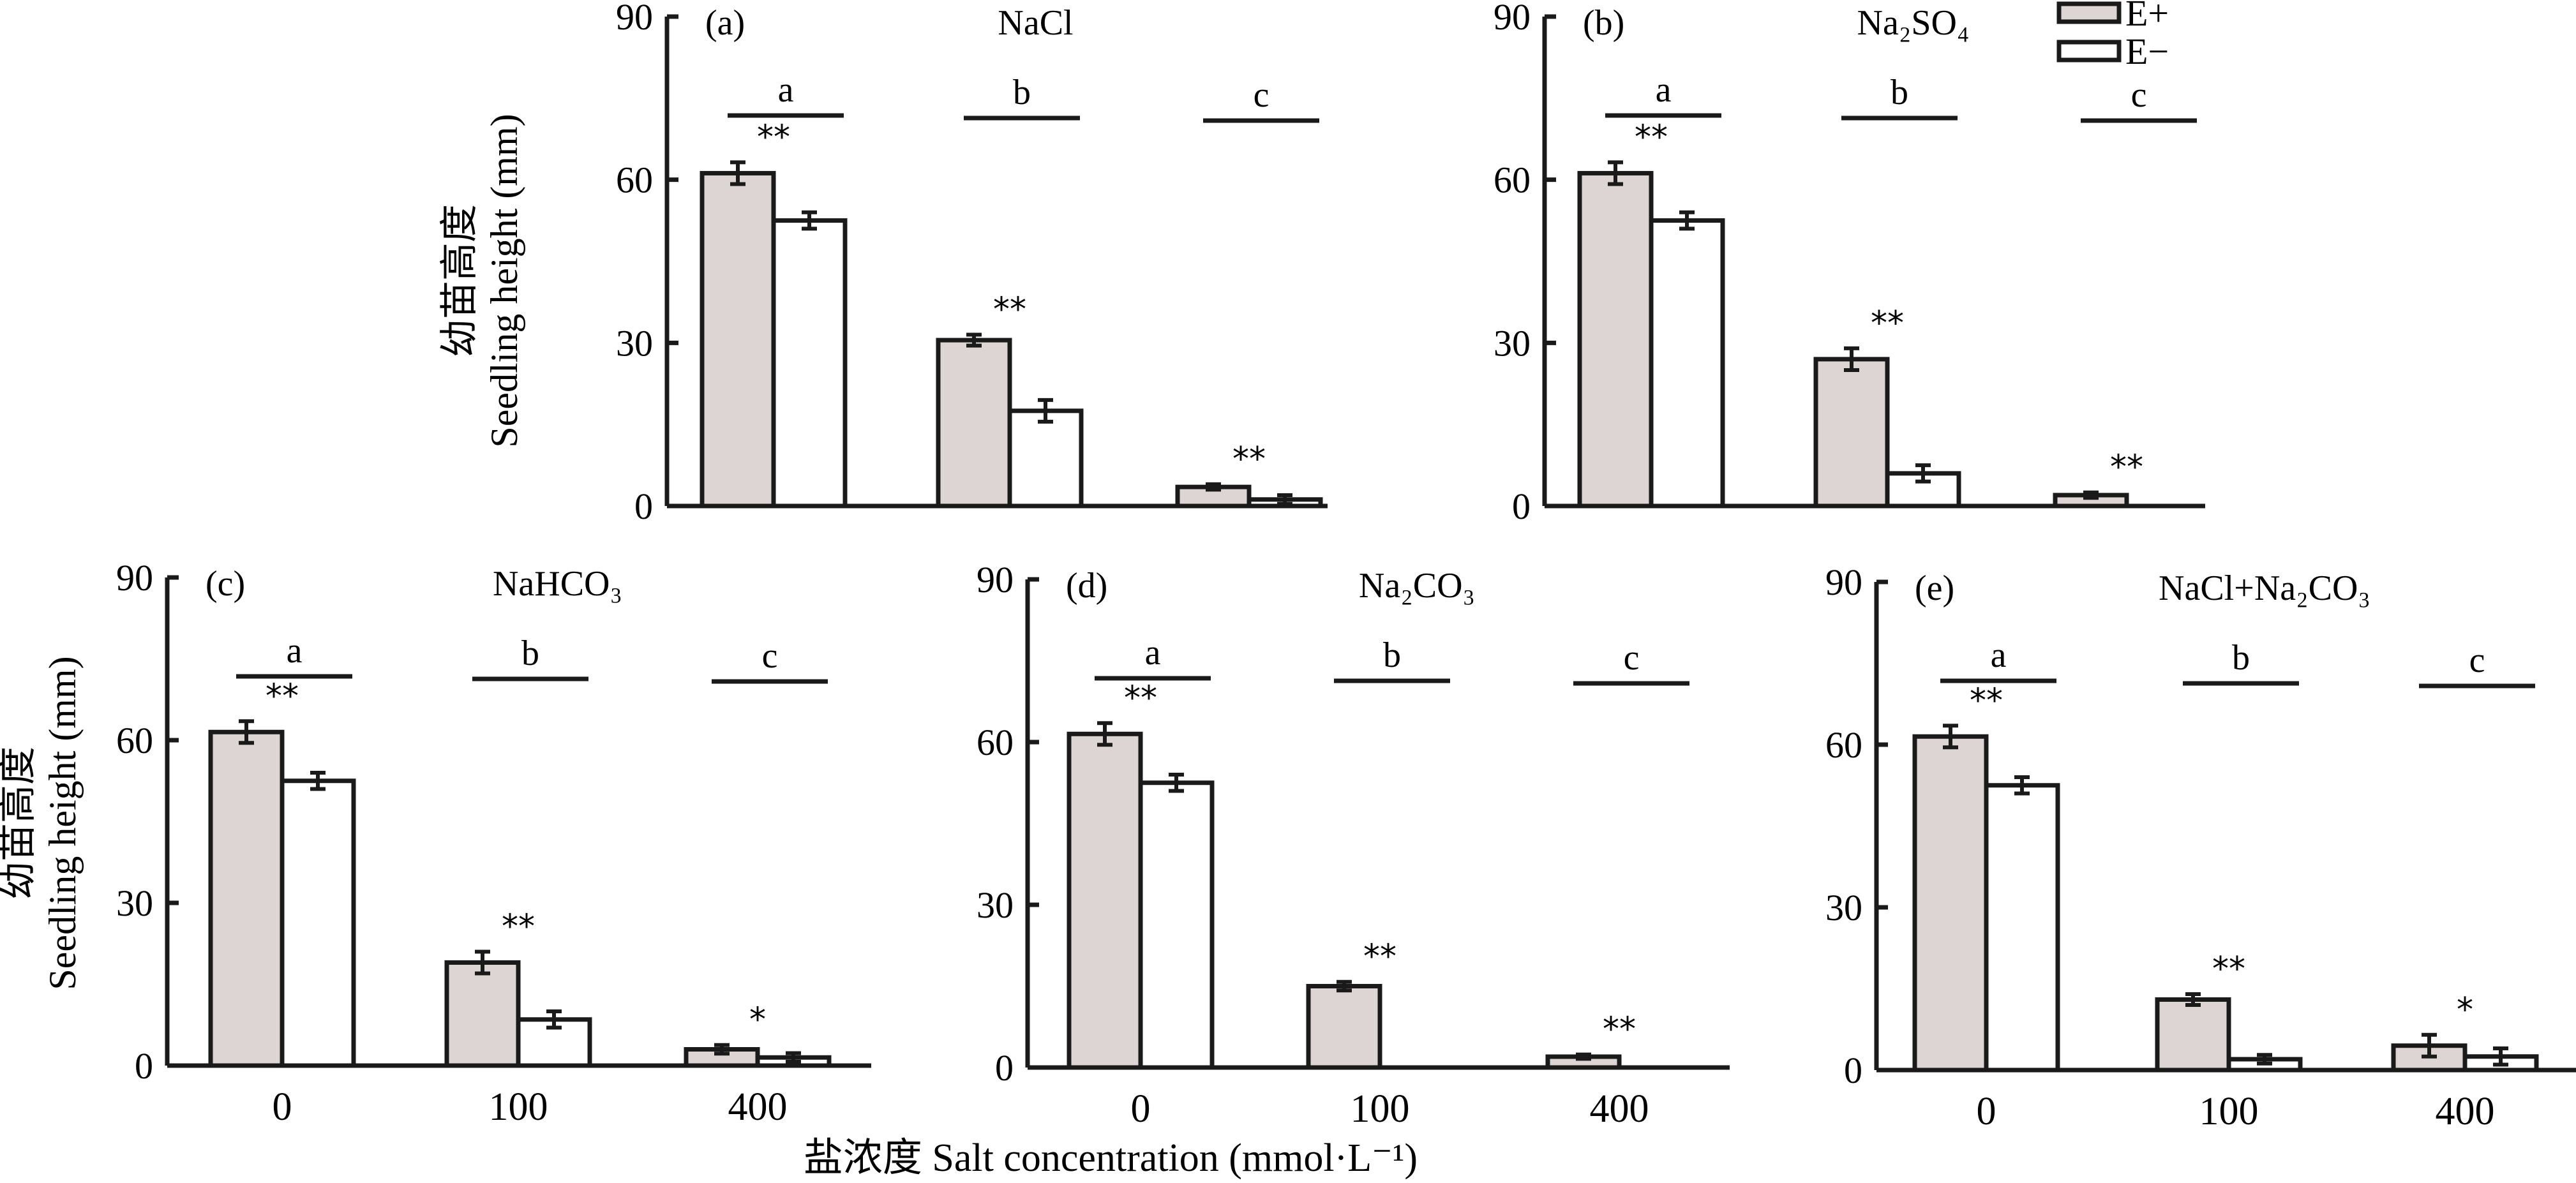 The width and height of the screenshot is (2576, 1183). What do you see at coordinates (2147, 17) in the screenshot?
I see `legend-label-eplus: E+` at bounding box center [2147, 17].